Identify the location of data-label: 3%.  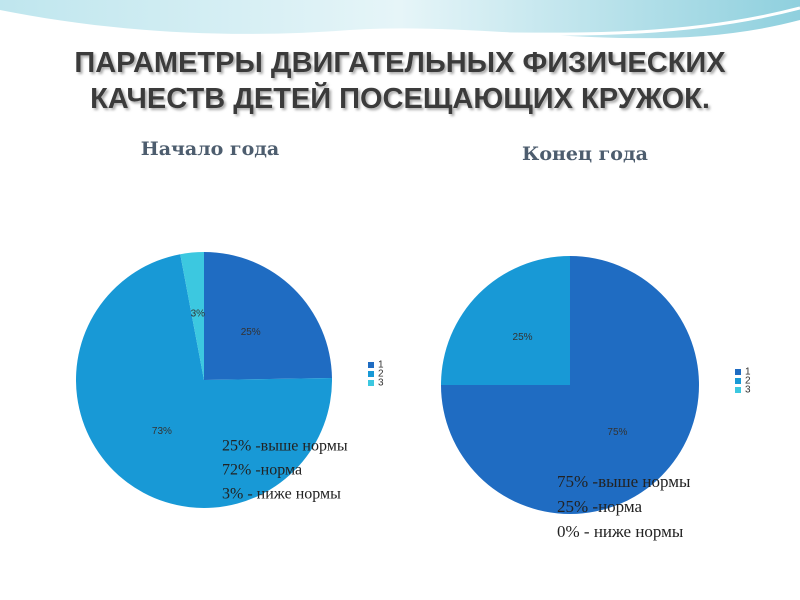
(198, 313).